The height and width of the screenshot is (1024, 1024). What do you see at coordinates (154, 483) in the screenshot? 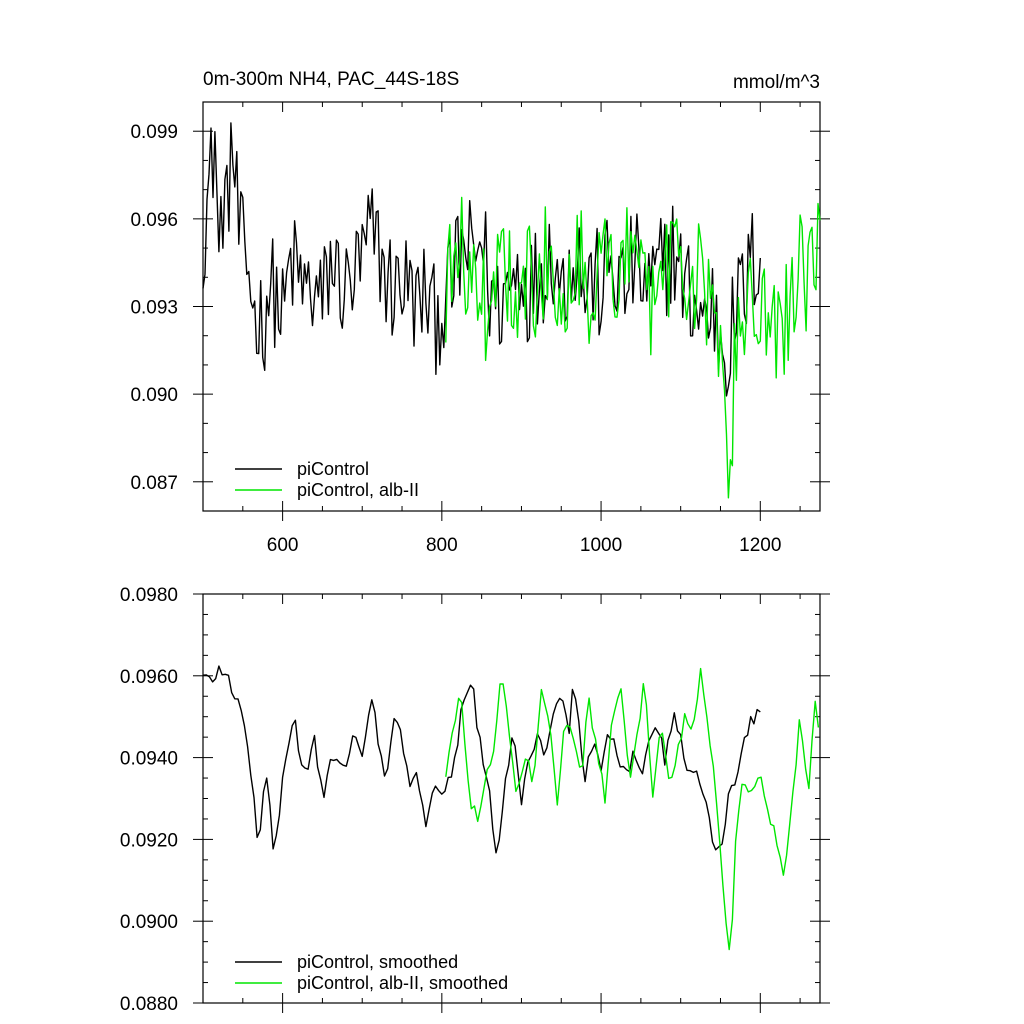
I see `y-tick-label-0-087: 0.087` at bounding box center [154, 483].